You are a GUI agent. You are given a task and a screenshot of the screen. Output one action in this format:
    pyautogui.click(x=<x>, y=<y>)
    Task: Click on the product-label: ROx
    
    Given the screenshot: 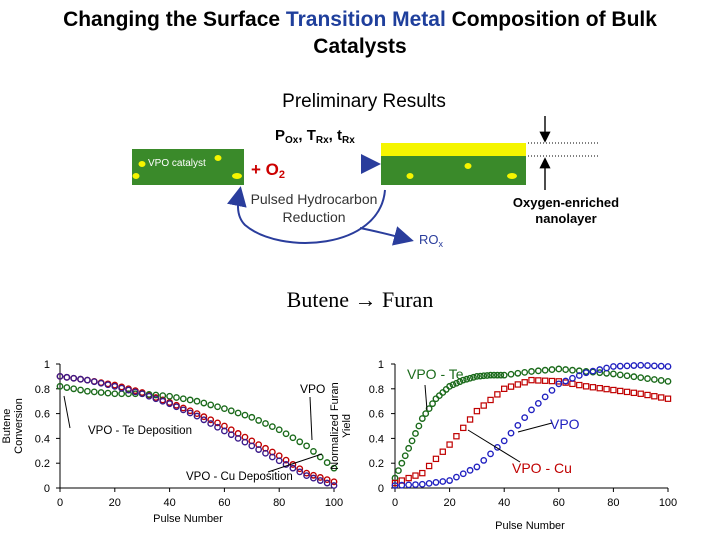 What is the action you would take?
    pyautogui.click(x=431, y=240)
    